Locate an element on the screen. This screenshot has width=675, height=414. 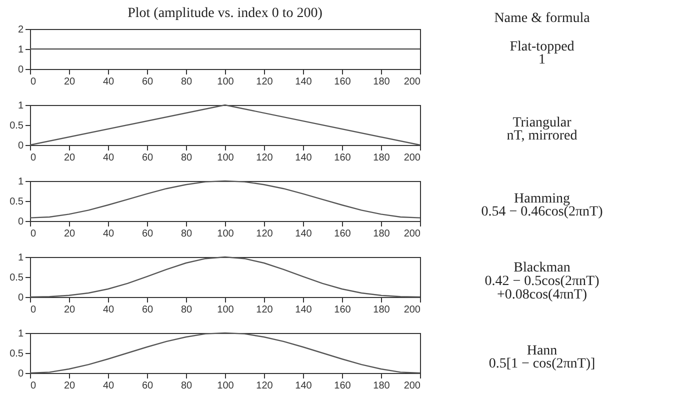
text: Flat-topped is located at coordinates (542, 46).